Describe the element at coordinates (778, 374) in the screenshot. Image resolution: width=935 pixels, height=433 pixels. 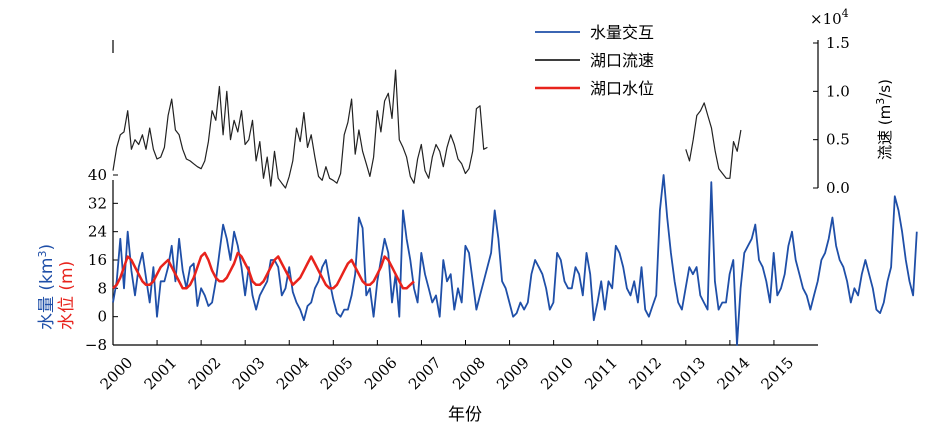
I see `x-tick-label: 2015` at that location.